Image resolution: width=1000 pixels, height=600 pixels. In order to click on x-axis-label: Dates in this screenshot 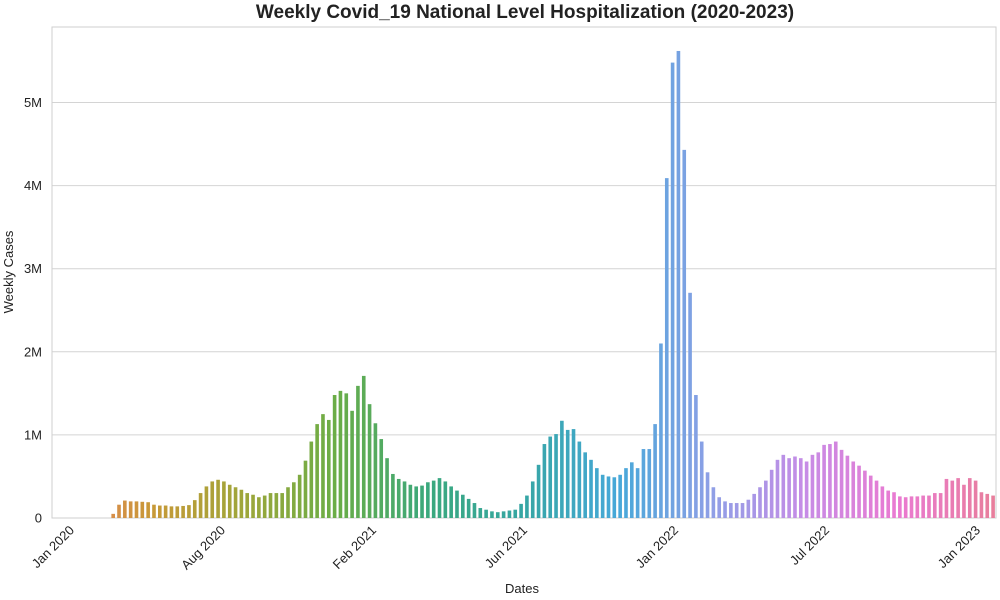, I will do `click(522, 588)`.